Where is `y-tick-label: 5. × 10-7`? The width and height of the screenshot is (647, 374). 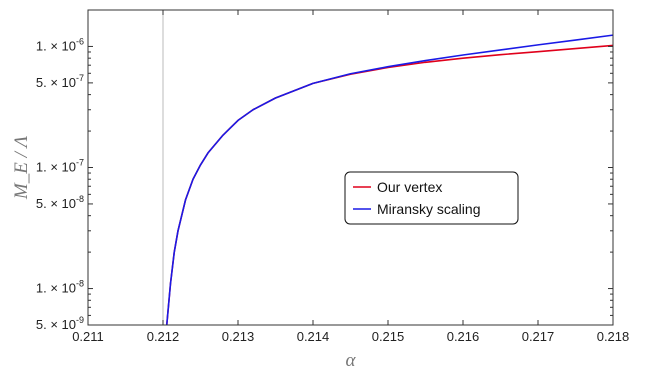 y-tick-label: 5. × 10-7 is located at coordinates (60, 81).